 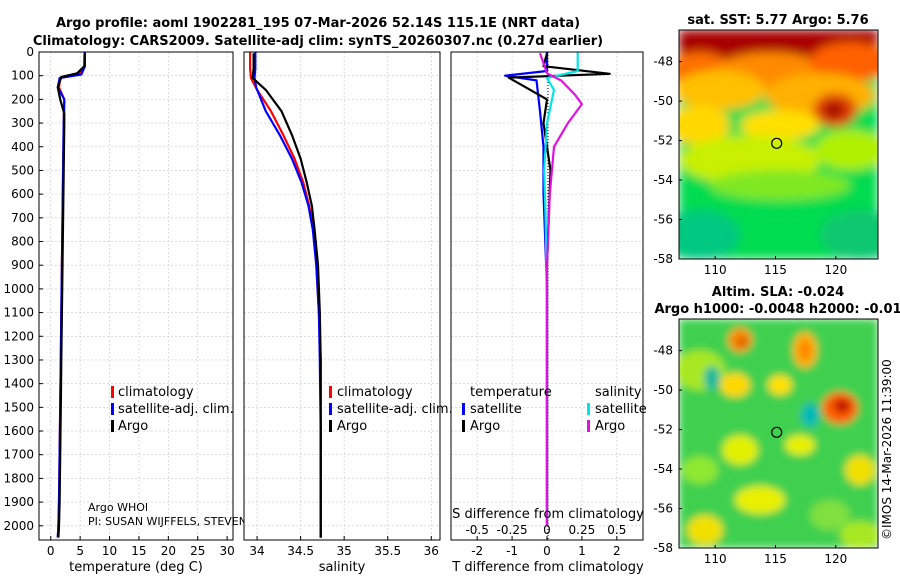 What do you see at coordinates (616, 530) in the screenshot?
I see `s-difference-tick-label: 0.5` at bounding box center [616, 530].